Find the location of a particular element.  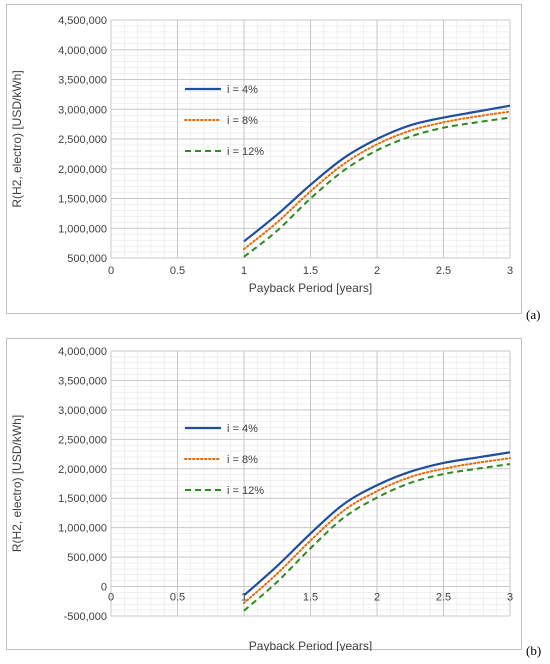

y-tick-label: 0 is located at coordinates (104, 588).